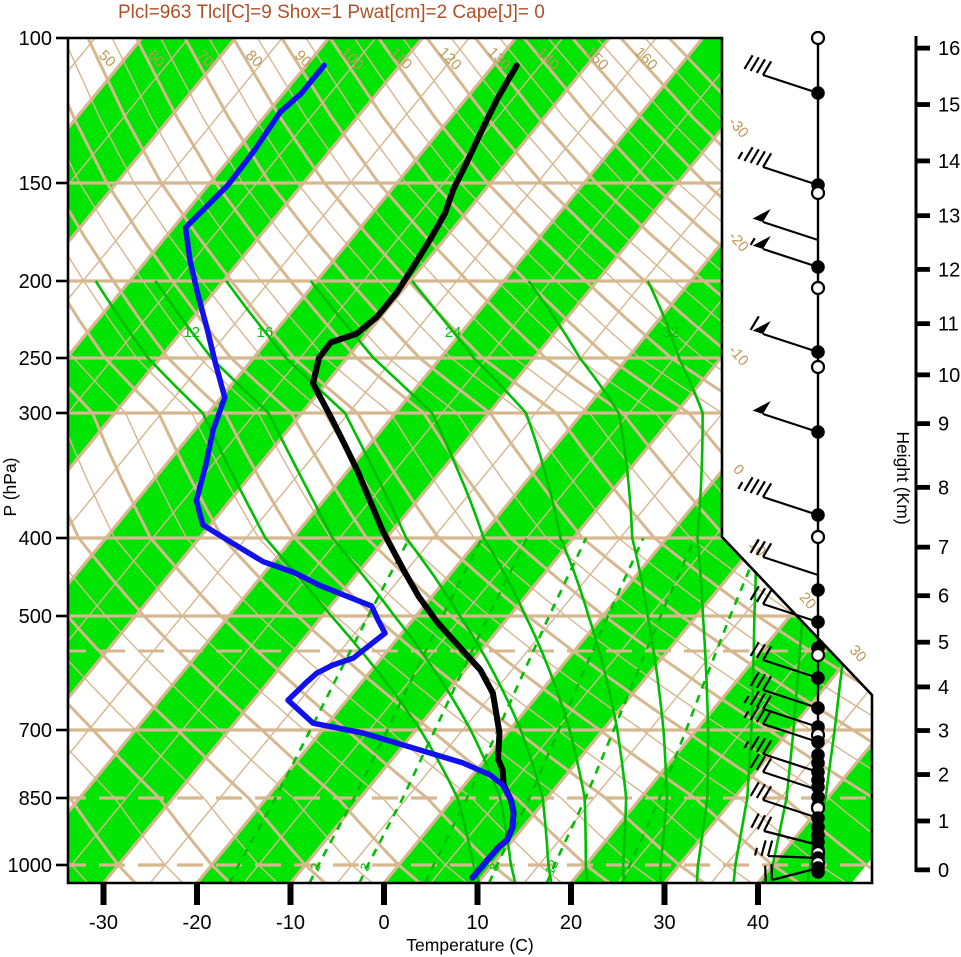 This screenshot has height=957, width=961. I want to click on moist-adiabat-label: 32, so click(670, 332).